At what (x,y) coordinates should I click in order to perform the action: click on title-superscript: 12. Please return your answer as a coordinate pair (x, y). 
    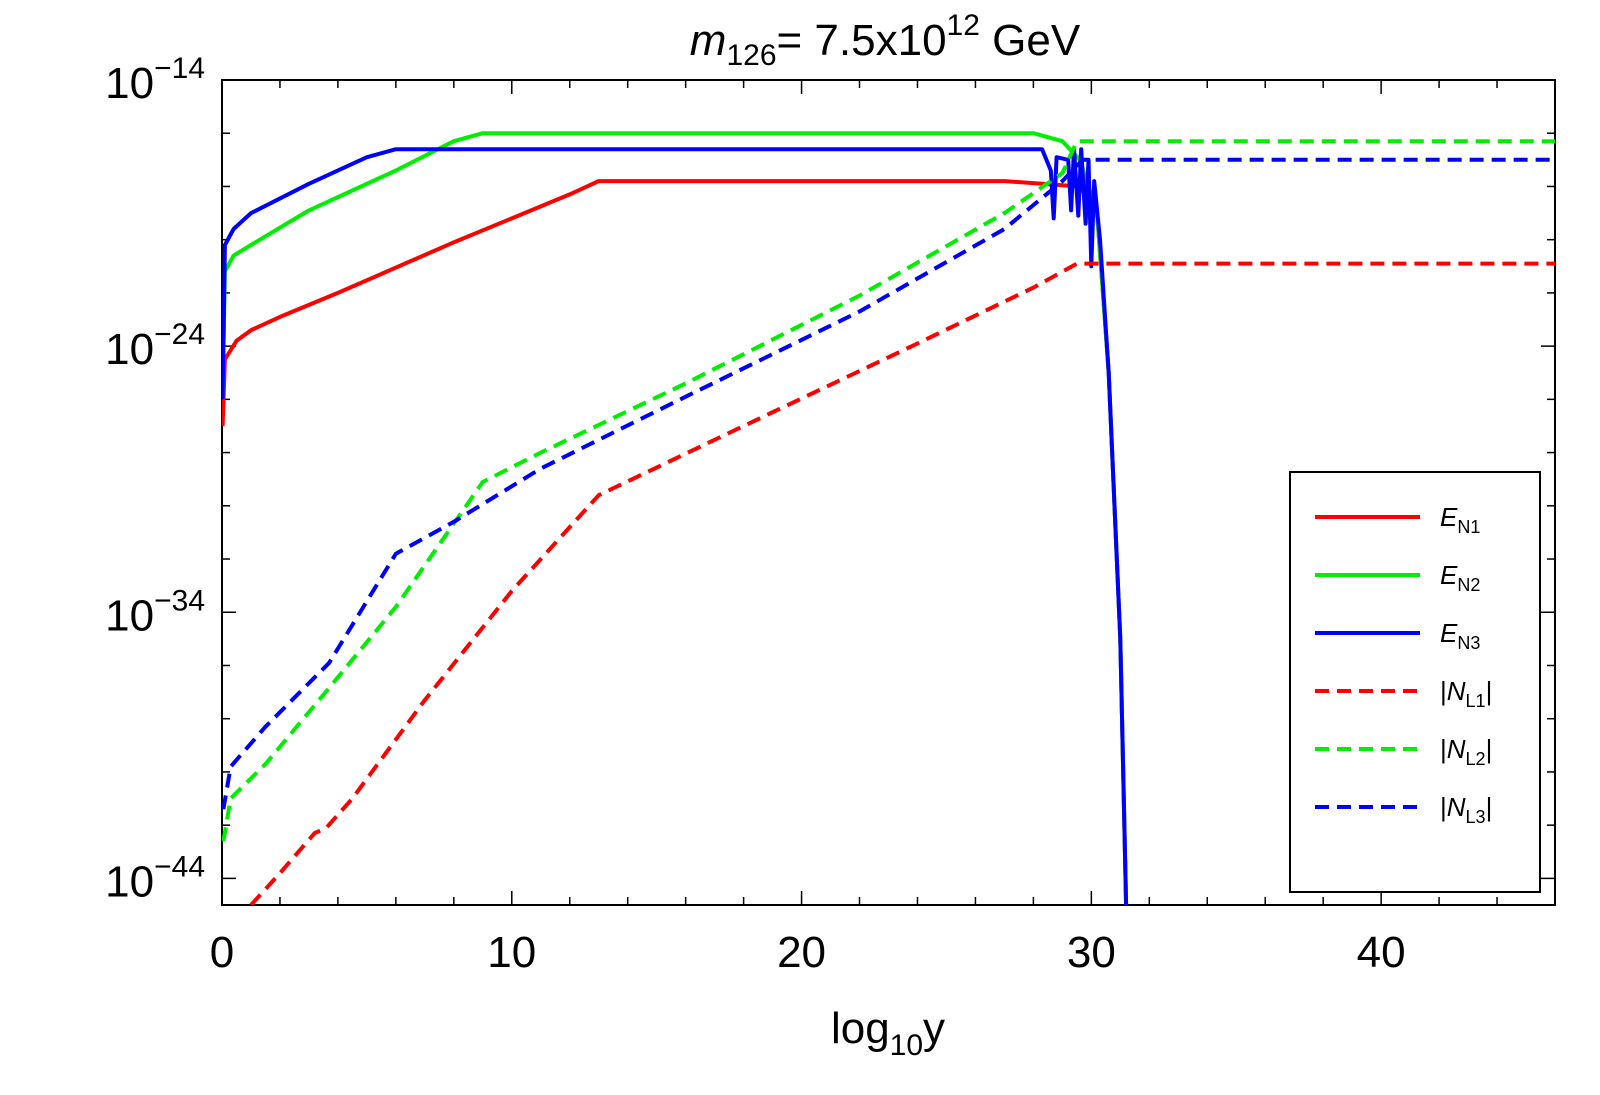
    Looking at the image, I should click on (963, 25).